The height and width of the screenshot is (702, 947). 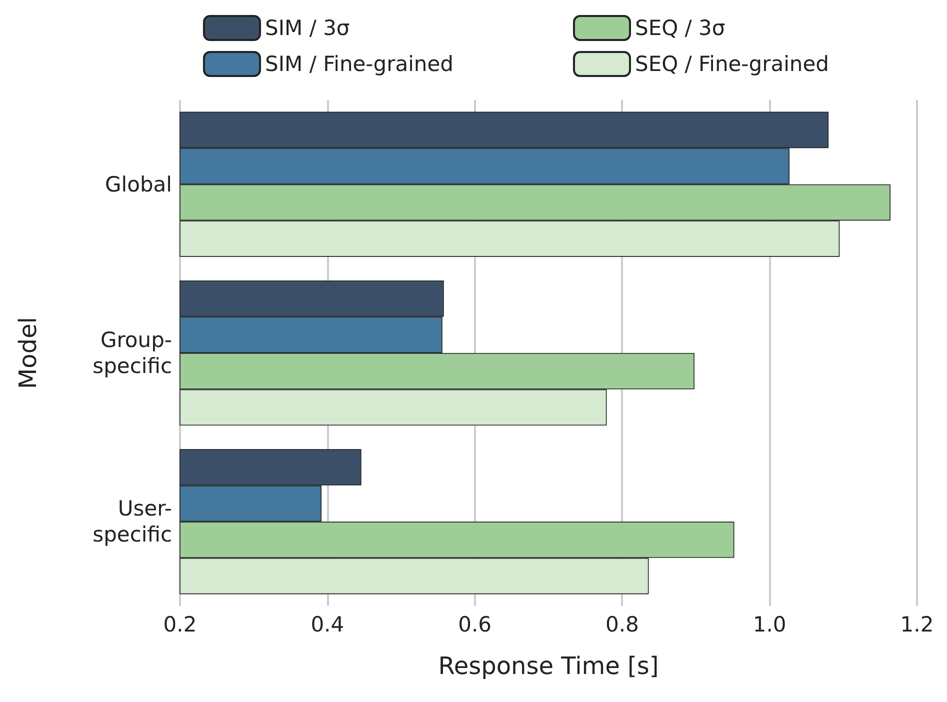 What do you see at coordinates (475, 624) in the screenshot?
I see `x-tick-label: 0.6` at bounding box center [475, 624].